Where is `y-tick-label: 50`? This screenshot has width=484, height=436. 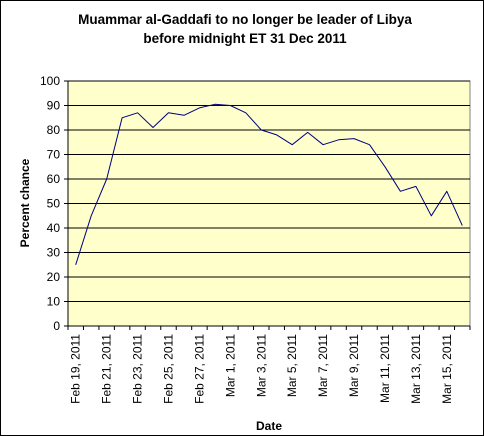
y-tick-label: 50 is located at coordinates (54, 204).